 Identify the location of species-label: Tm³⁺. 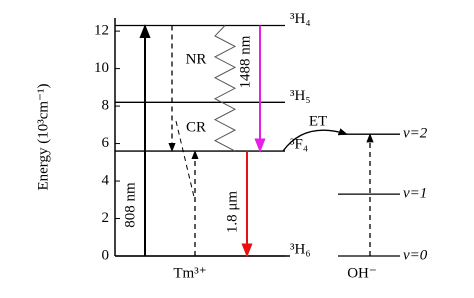
(189, 273).